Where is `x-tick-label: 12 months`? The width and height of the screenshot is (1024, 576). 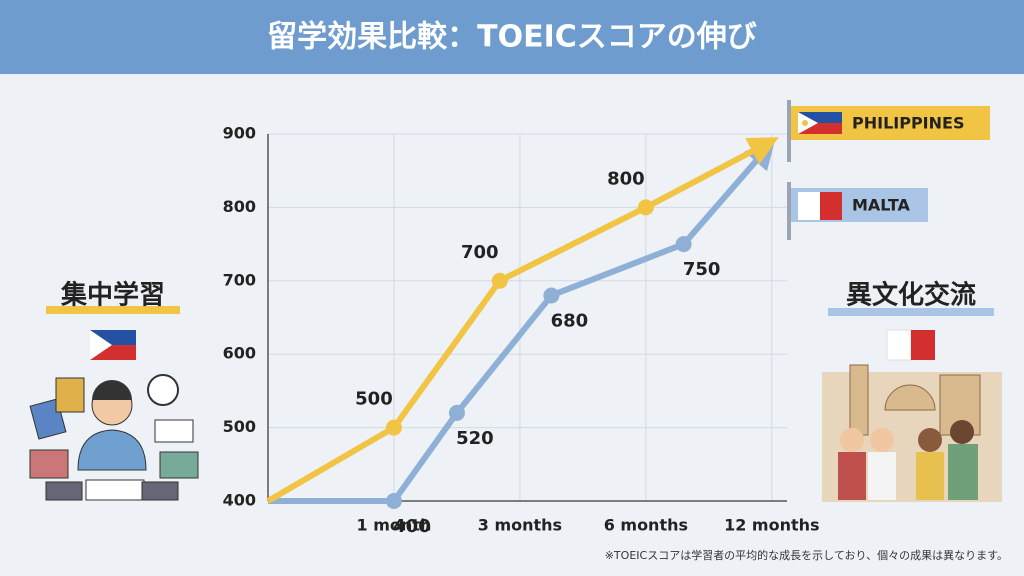
x-tick-label: 12 months is located at coordinates (771, 525).